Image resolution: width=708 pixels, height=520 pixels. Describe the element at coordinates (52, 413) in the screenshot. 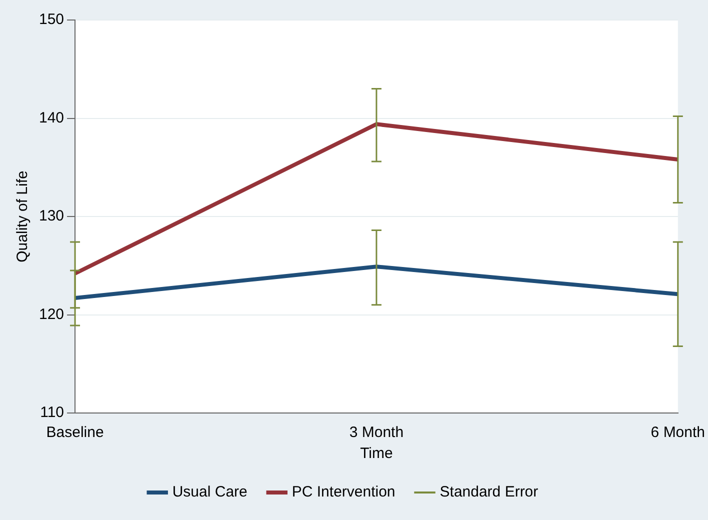

I see `y-tick-label: 110` at that location.